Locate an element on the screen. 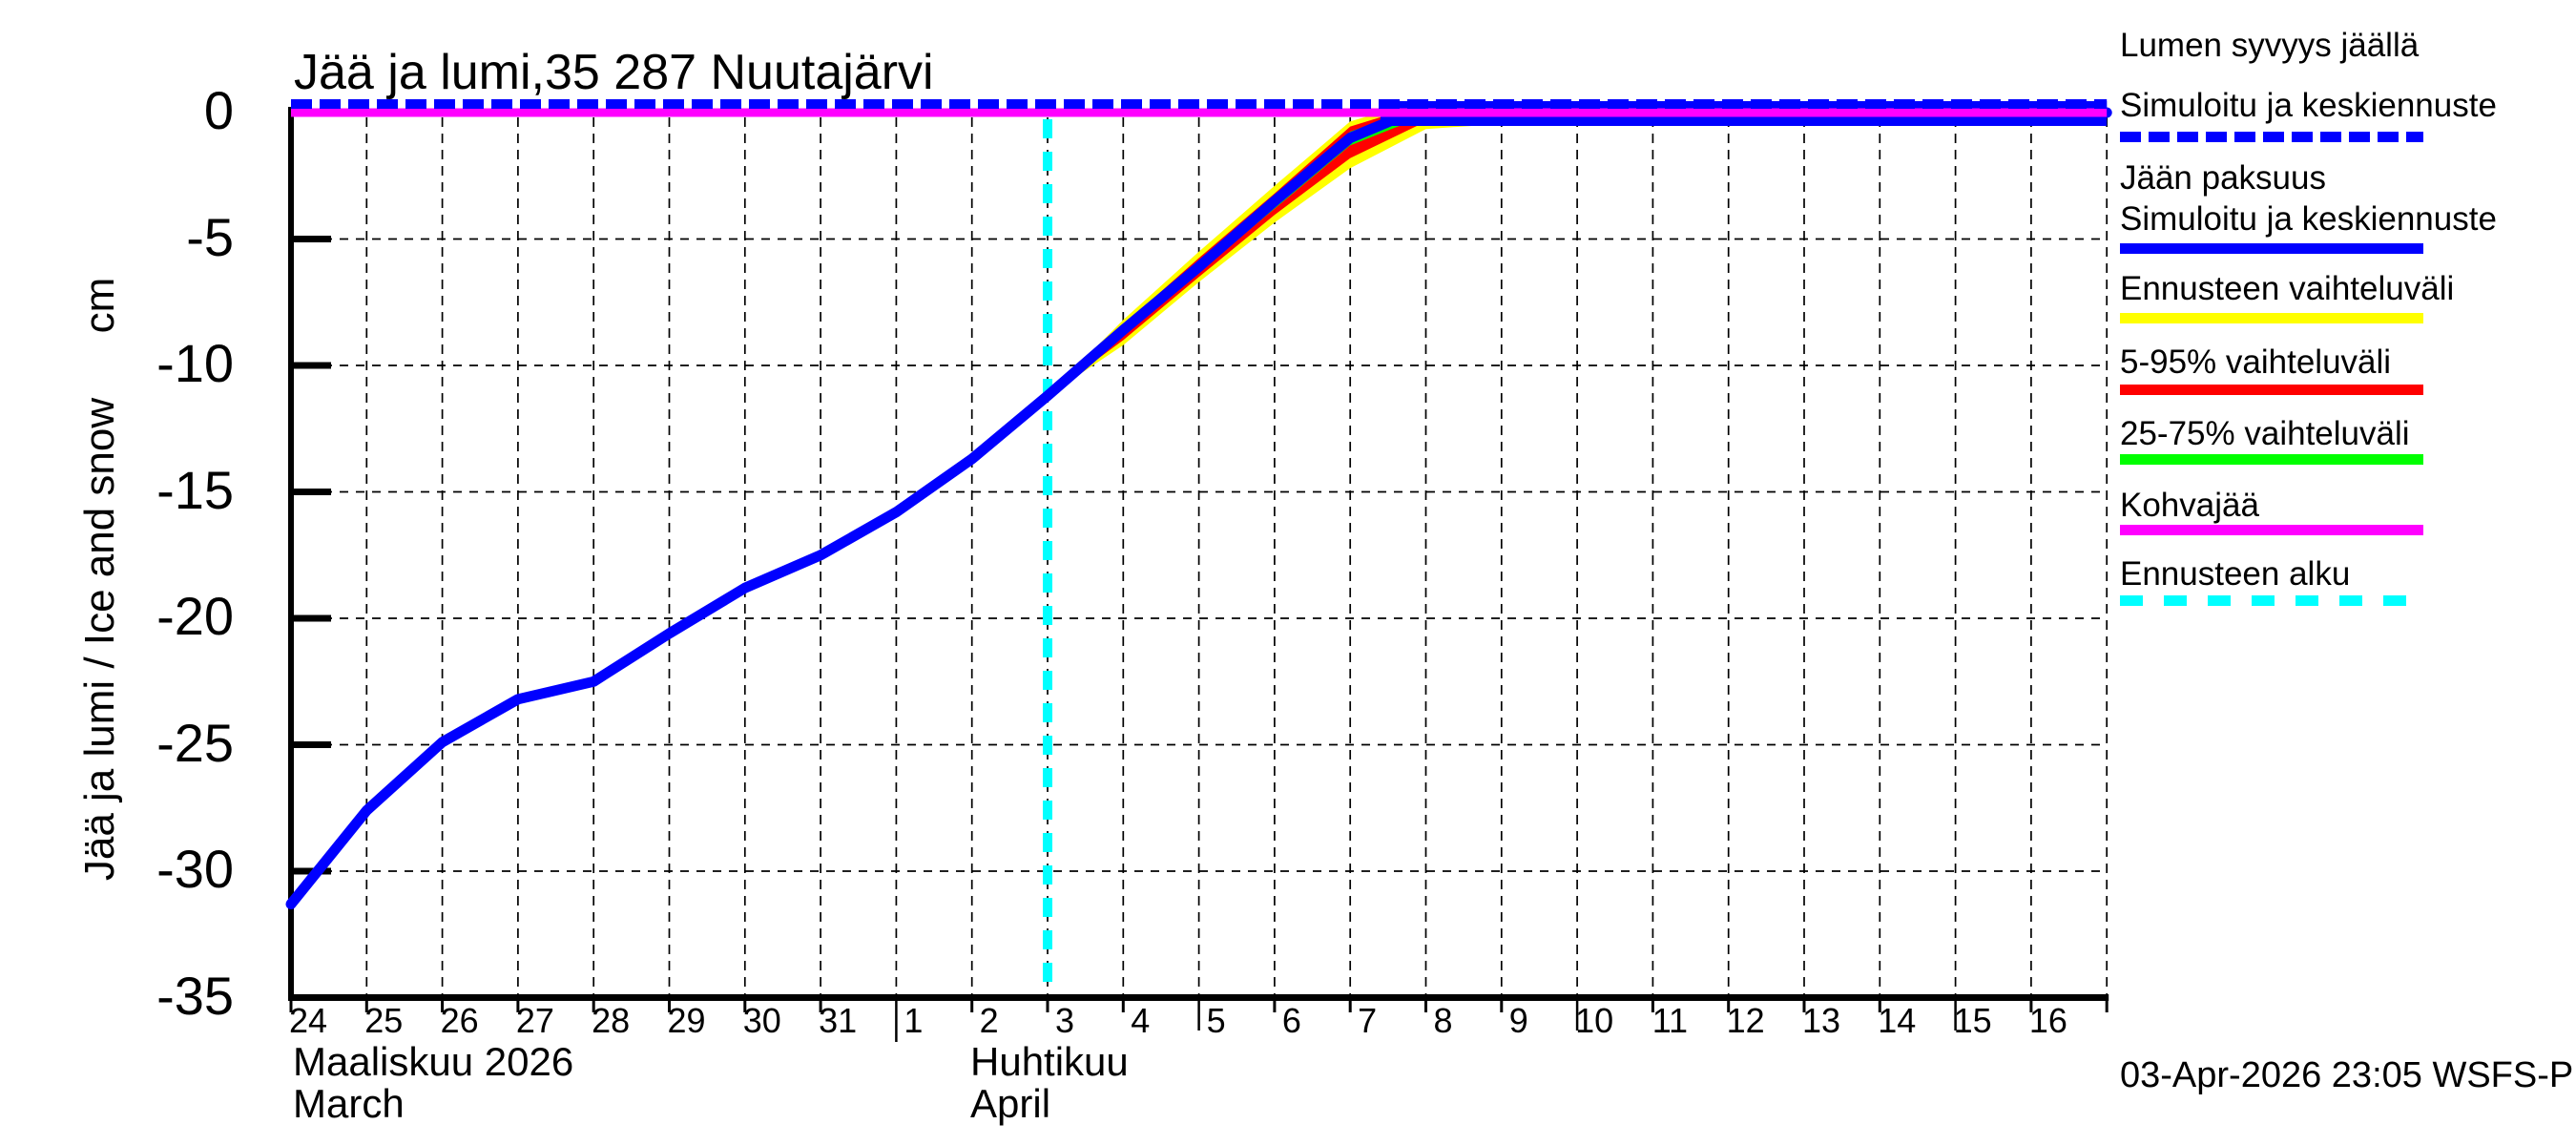  x-tick-label: 12 is located at coordinates (1745, 1021).